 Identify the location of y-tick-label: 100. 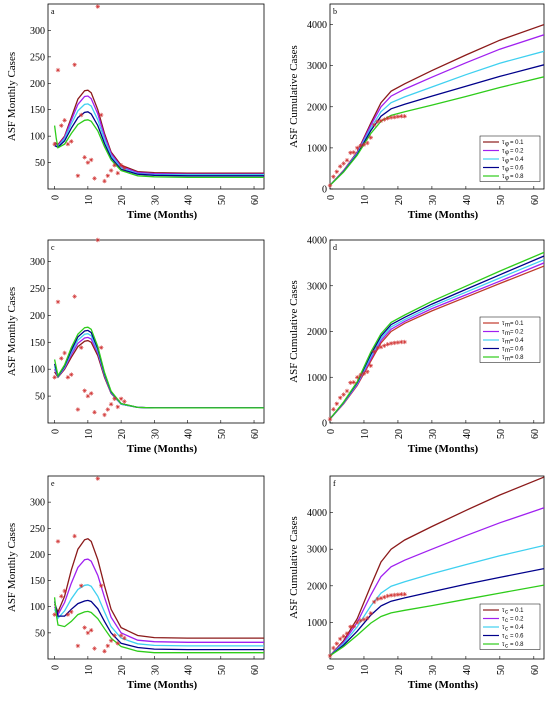
(37, 607).